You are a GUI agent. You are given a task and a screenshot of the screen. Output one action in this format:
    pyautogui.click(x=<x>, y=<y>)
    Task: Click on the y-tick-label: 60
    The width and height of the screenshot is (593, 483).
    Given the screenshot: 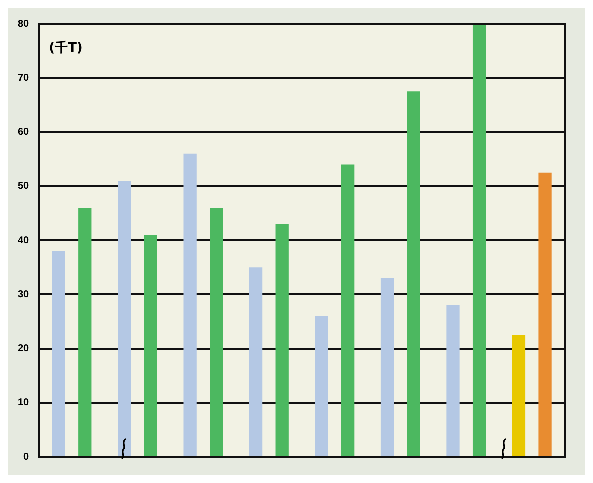 What is the action you would take?
    pyautogui.click(x=24, y=132)
    